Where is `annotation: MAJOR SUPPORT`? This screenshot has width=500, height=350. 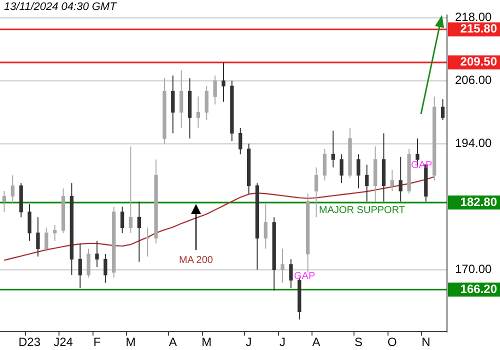
annotation: MAJOR SUPPORT is located at coordinates (362, 210).